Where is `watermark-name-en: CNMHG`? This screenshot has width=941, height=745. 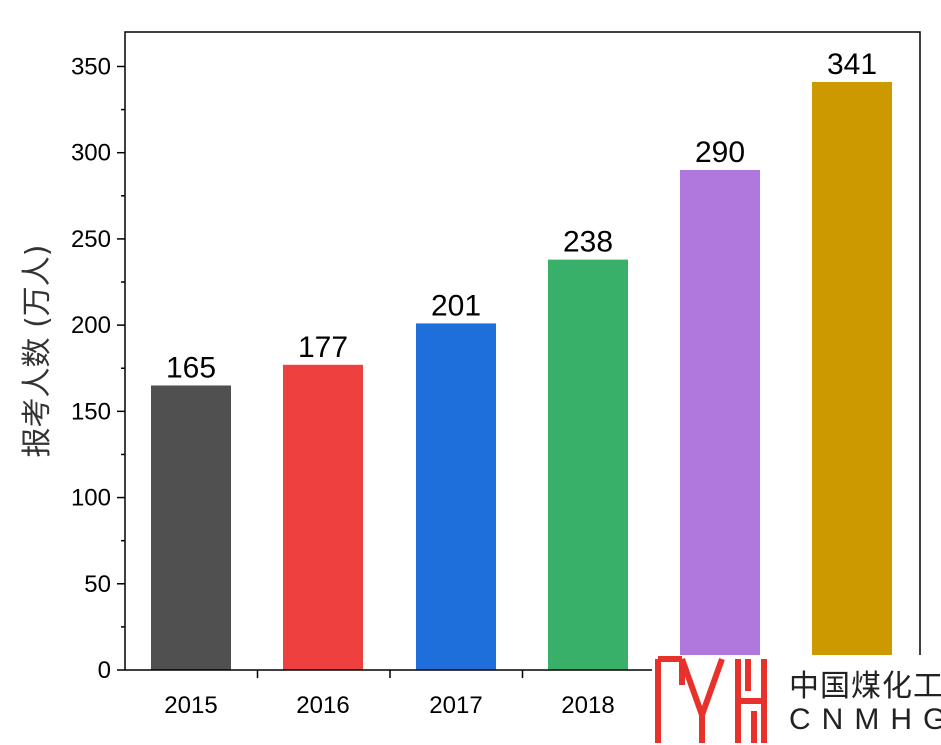
watermark-name-en: CNMHG is located at coordinates (865, 719).